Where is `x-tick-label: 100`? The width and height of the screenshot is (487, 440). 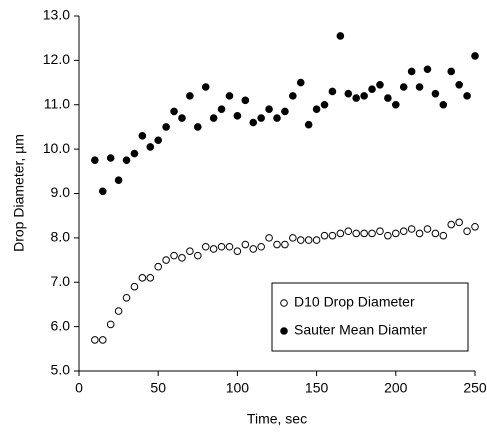
x-tick-label: 100 is located at coordinates (238, 388).